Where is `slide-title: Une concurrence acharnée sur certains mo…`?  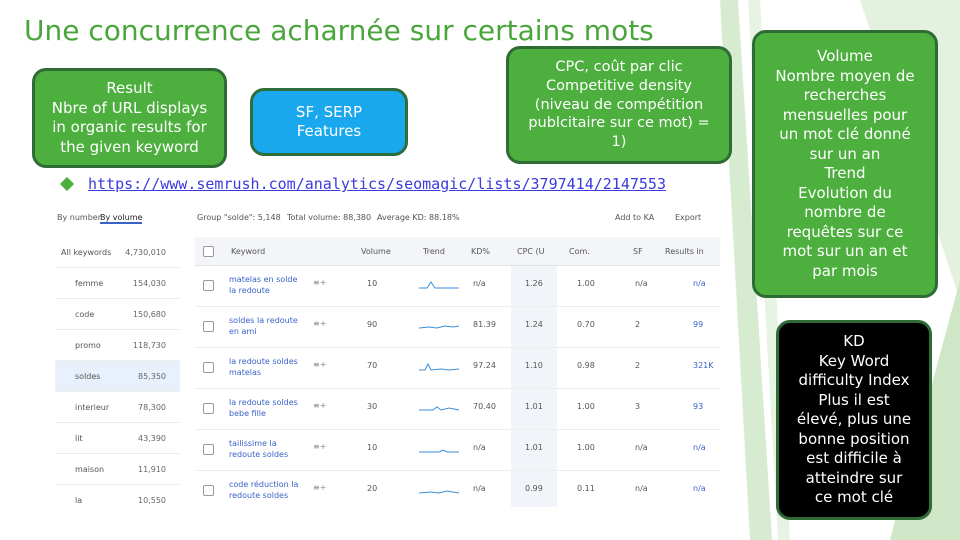
slide-title: Une concurrence acharnée sur certains mo… is located at coordinates (339, 30).